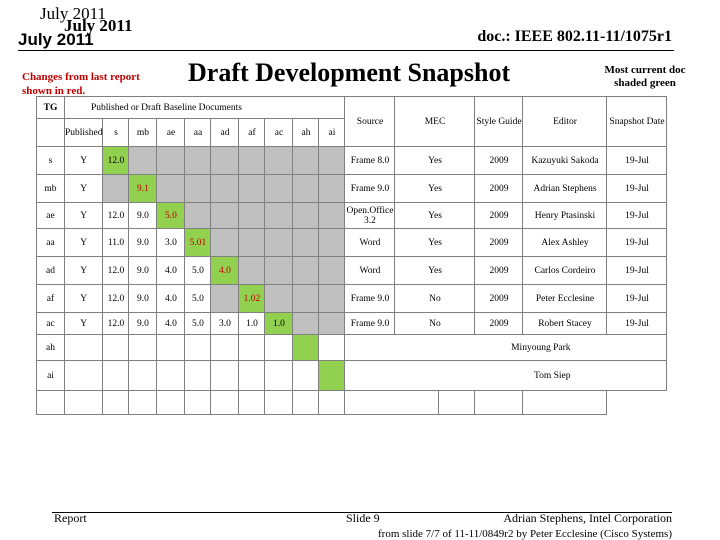 This screenshot has height=540, width=720. What do you see at coordinates (565, 242) in the screenshot?
I see `row-editor: Alex Ashley` at bounding box center [565, 242].